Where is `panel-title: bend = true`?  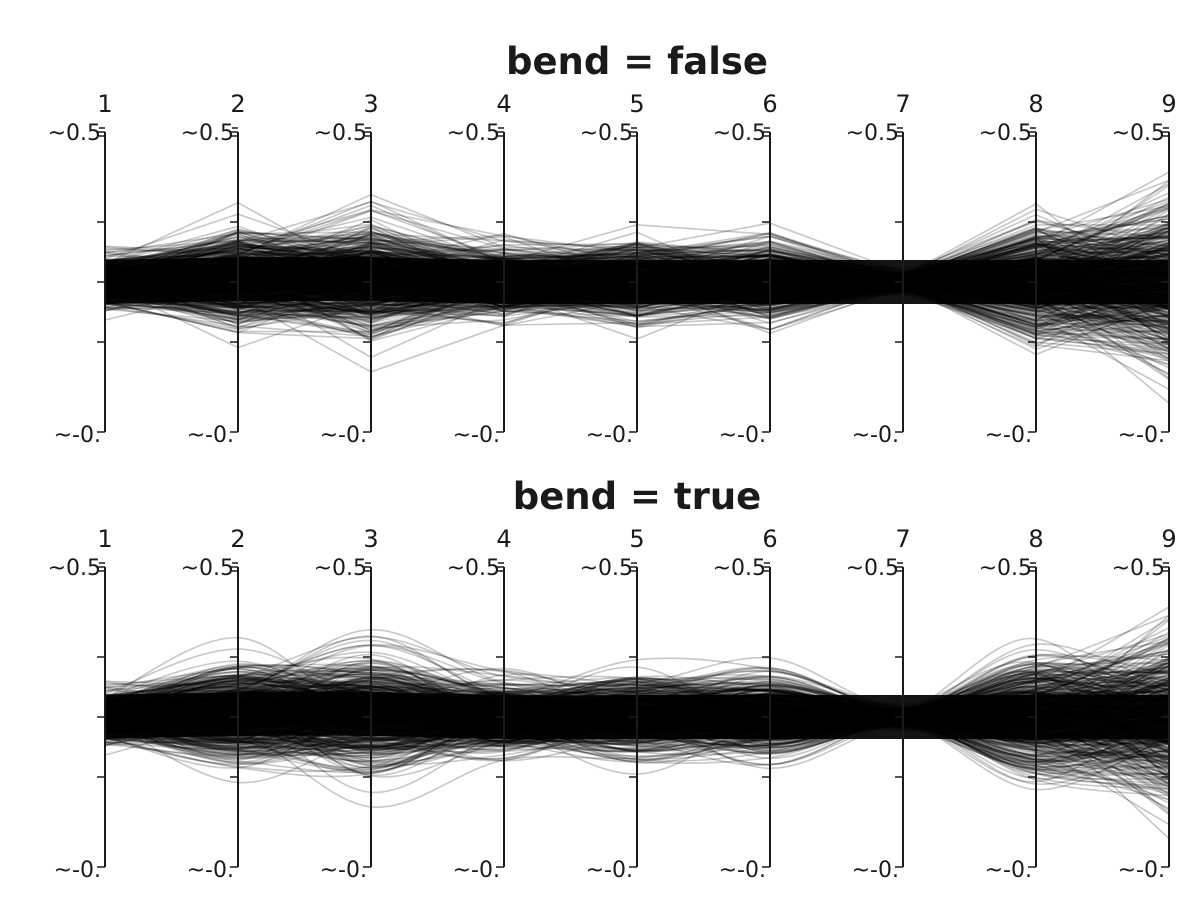 panel-title: bend = true is located at coordinates (637, 496).